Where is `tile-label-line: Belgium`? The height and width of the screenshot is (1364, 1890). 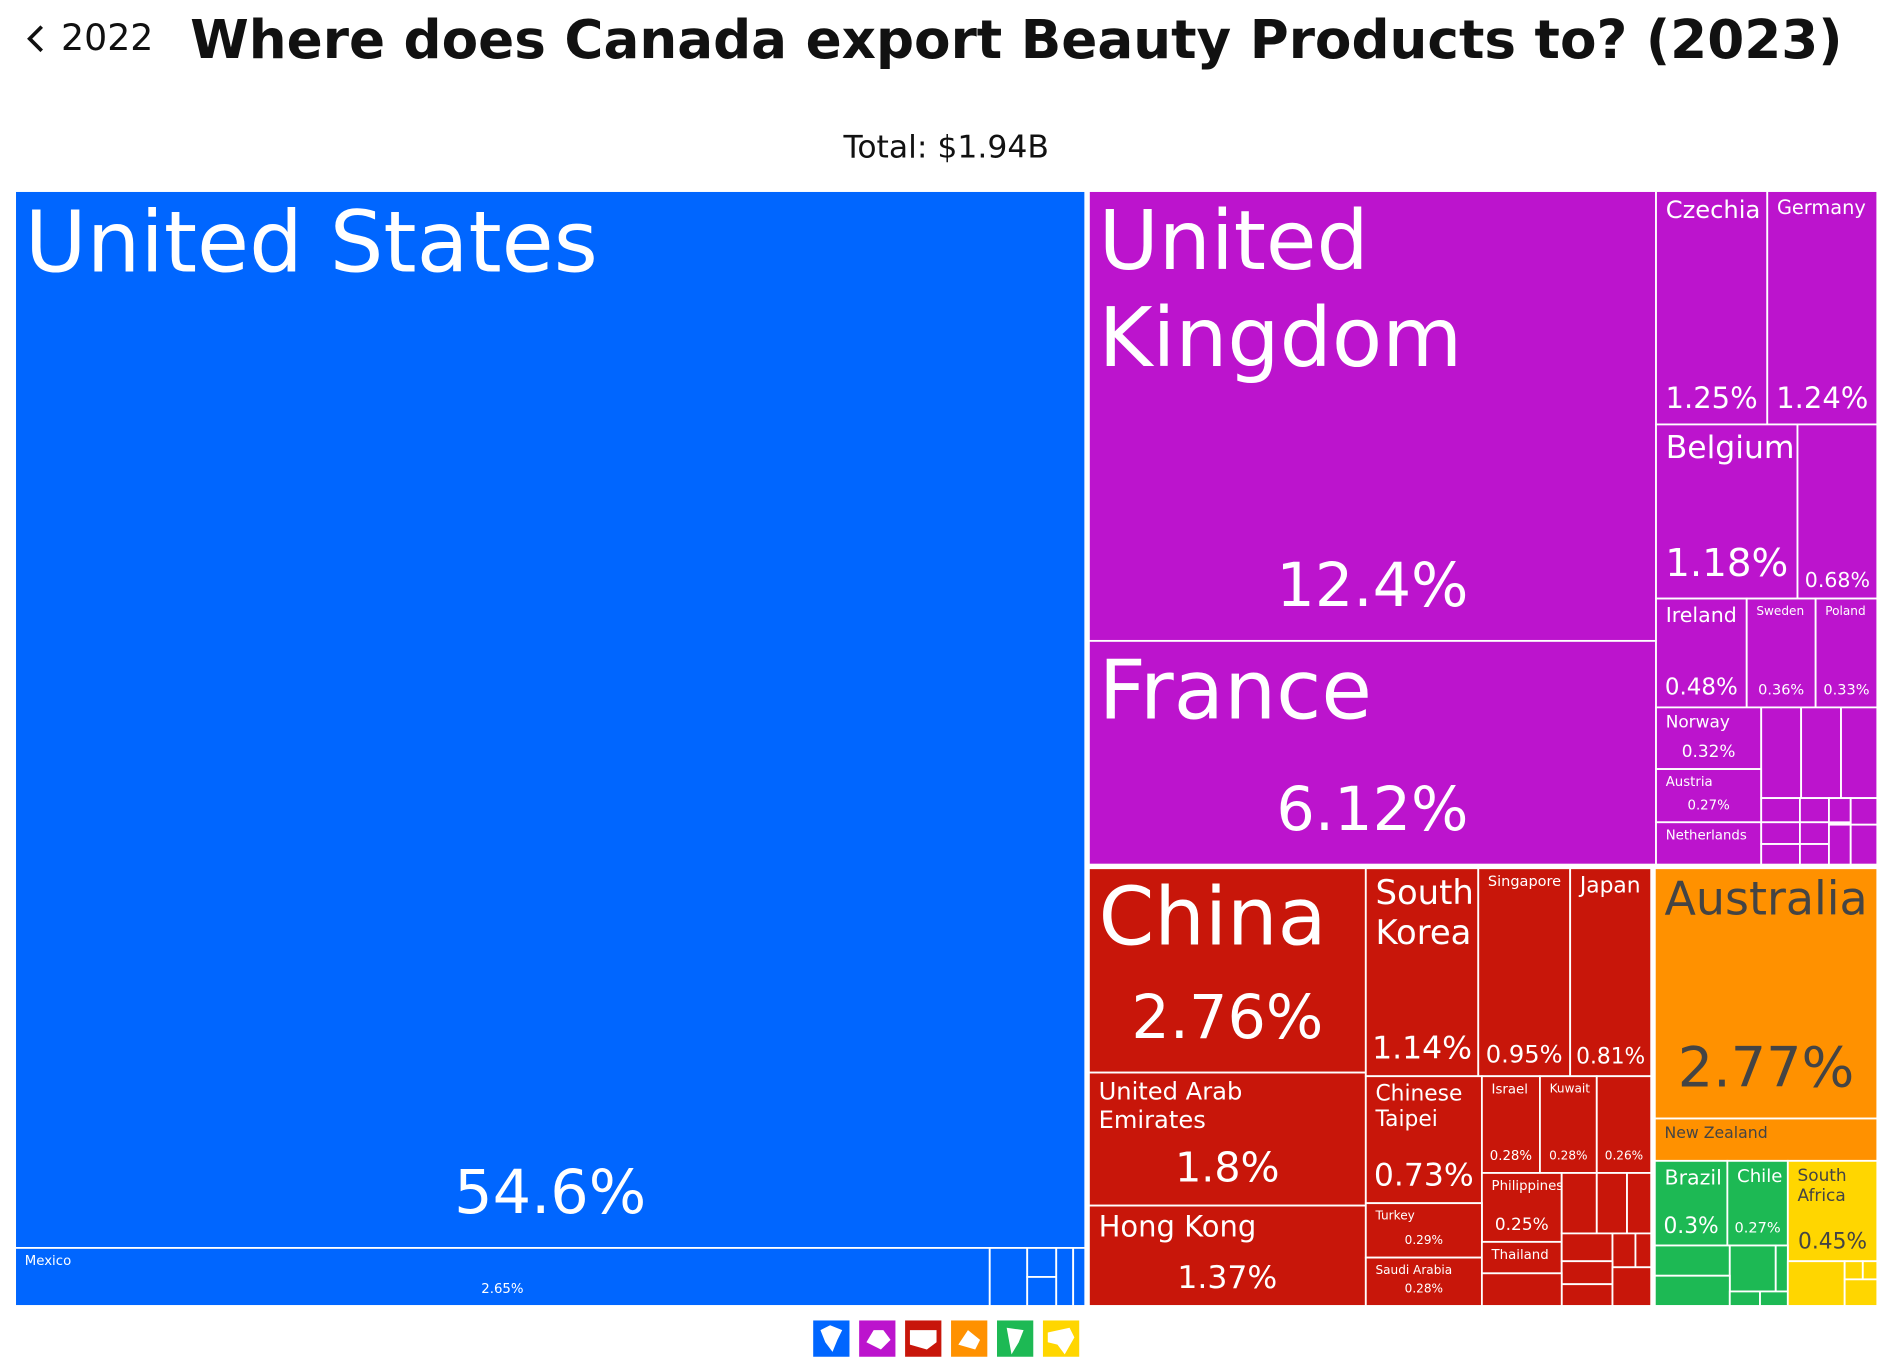
tile-label-line: Belgium is located at coordinates (1730, 448).